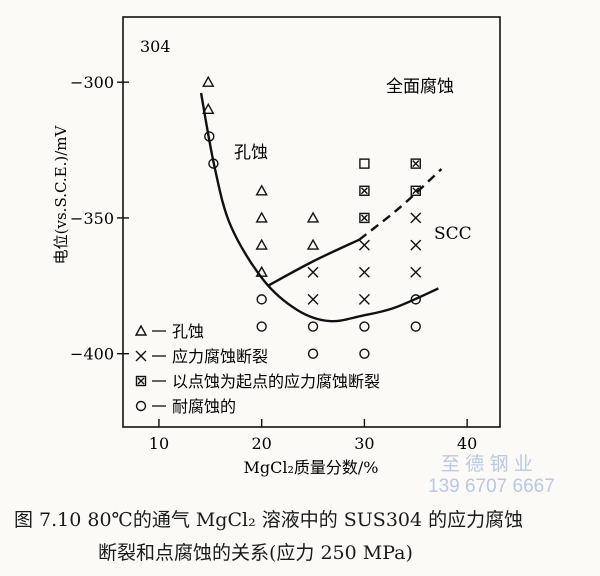 The width and height of the screenshot is (600, 576). I want to click on y-axis-label: 电位(vs.S.C.E.)/mV, so click(61, 194).